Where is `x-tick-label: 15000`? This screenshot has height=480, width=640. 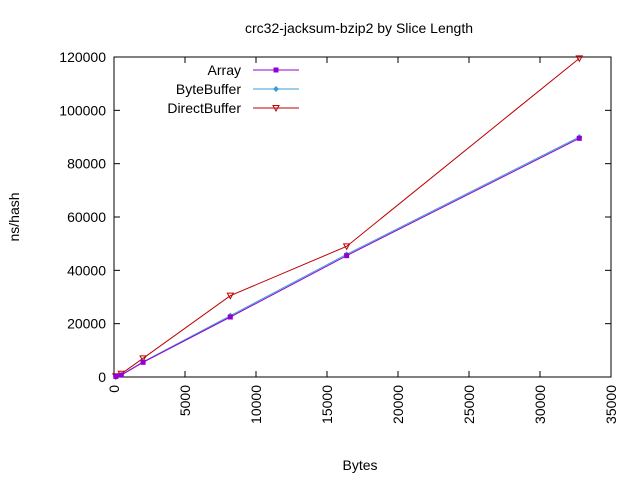
x-tick-label: 15000 is located at coordinates (327, 404).